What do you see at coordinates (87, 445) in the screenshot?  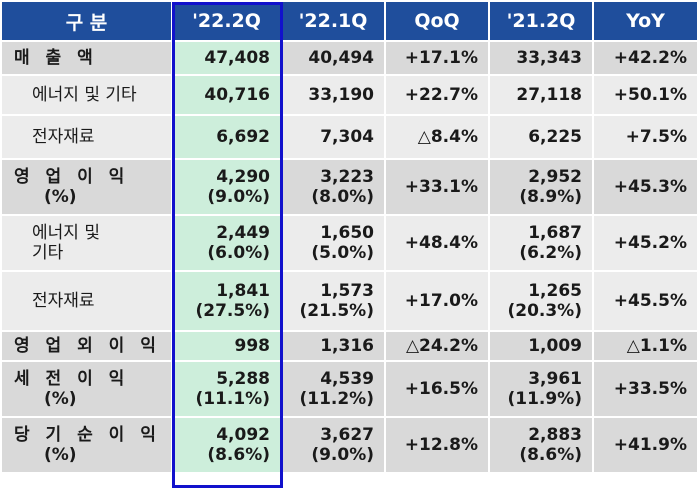 I see `row-label: 당 기 순 이 익 (%)` at bounding box center [87, 445].